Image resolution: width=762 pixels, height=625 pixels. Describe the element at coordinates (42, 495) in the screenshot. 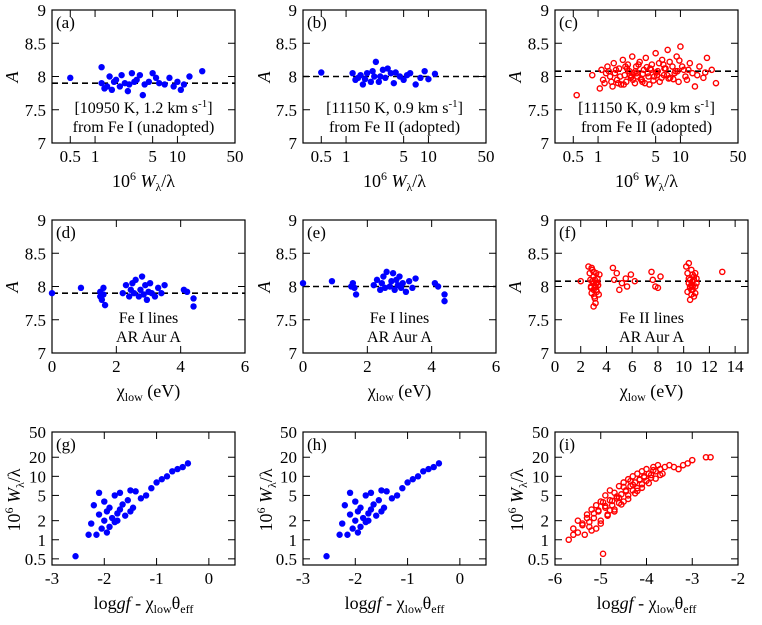

I see `y-tick-label: 5` at that location.